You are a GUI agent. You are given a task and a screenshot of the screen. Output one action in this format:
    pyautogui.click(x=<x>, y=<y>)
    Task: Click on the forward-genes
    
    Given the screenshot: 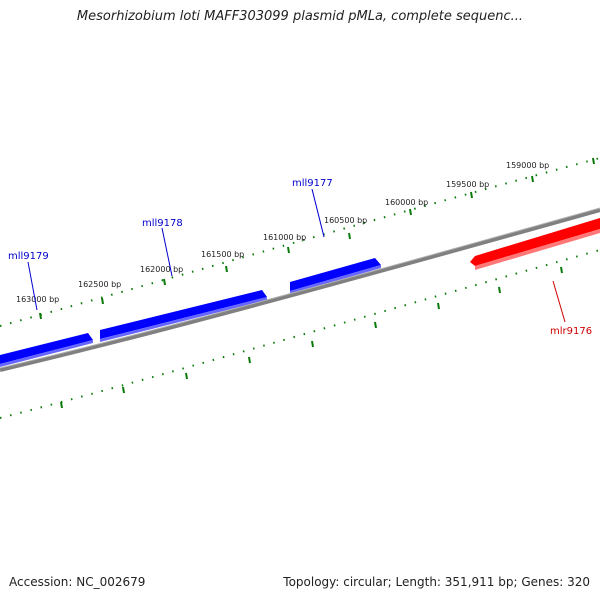 What is the action you would take?
    pyautogui.click(x=535, y=244)
    